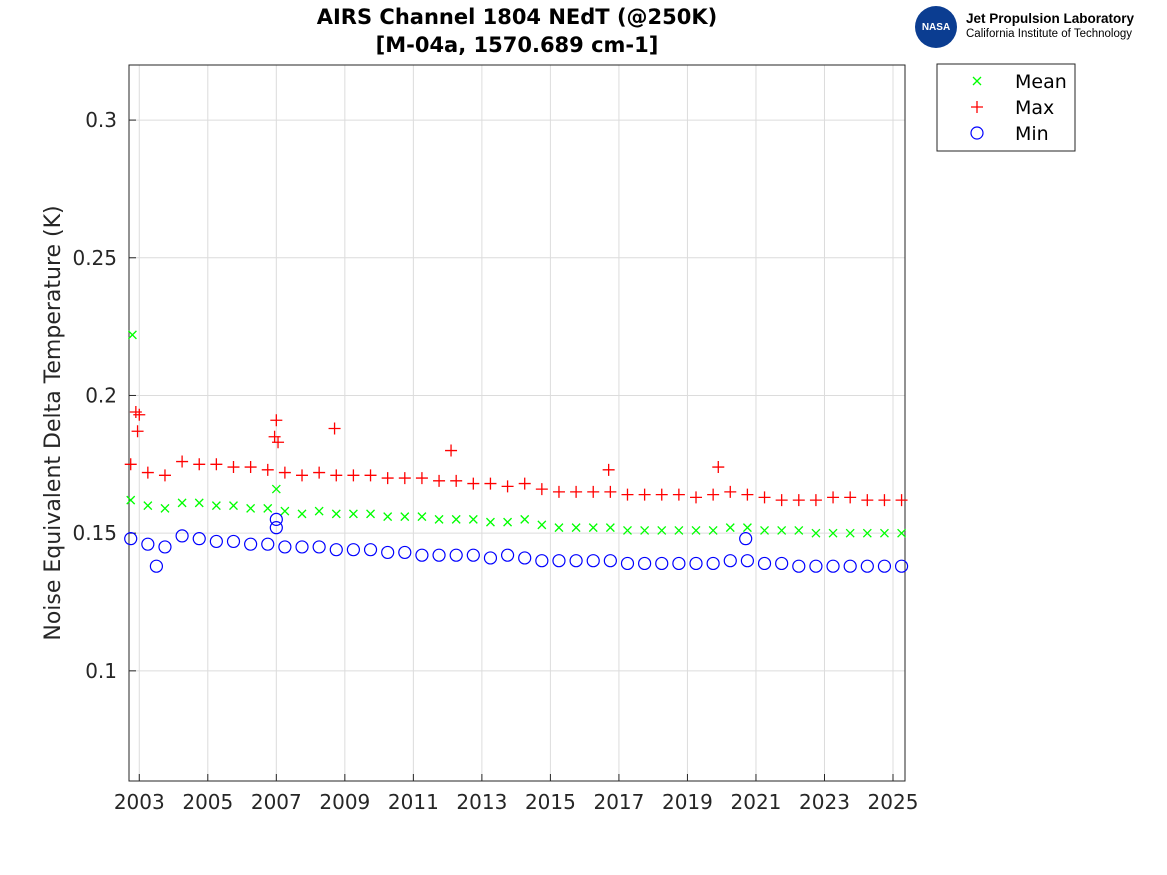 The width and height of the screenshot is (1167, 875). I want to click on series-min, so click(516, 542).